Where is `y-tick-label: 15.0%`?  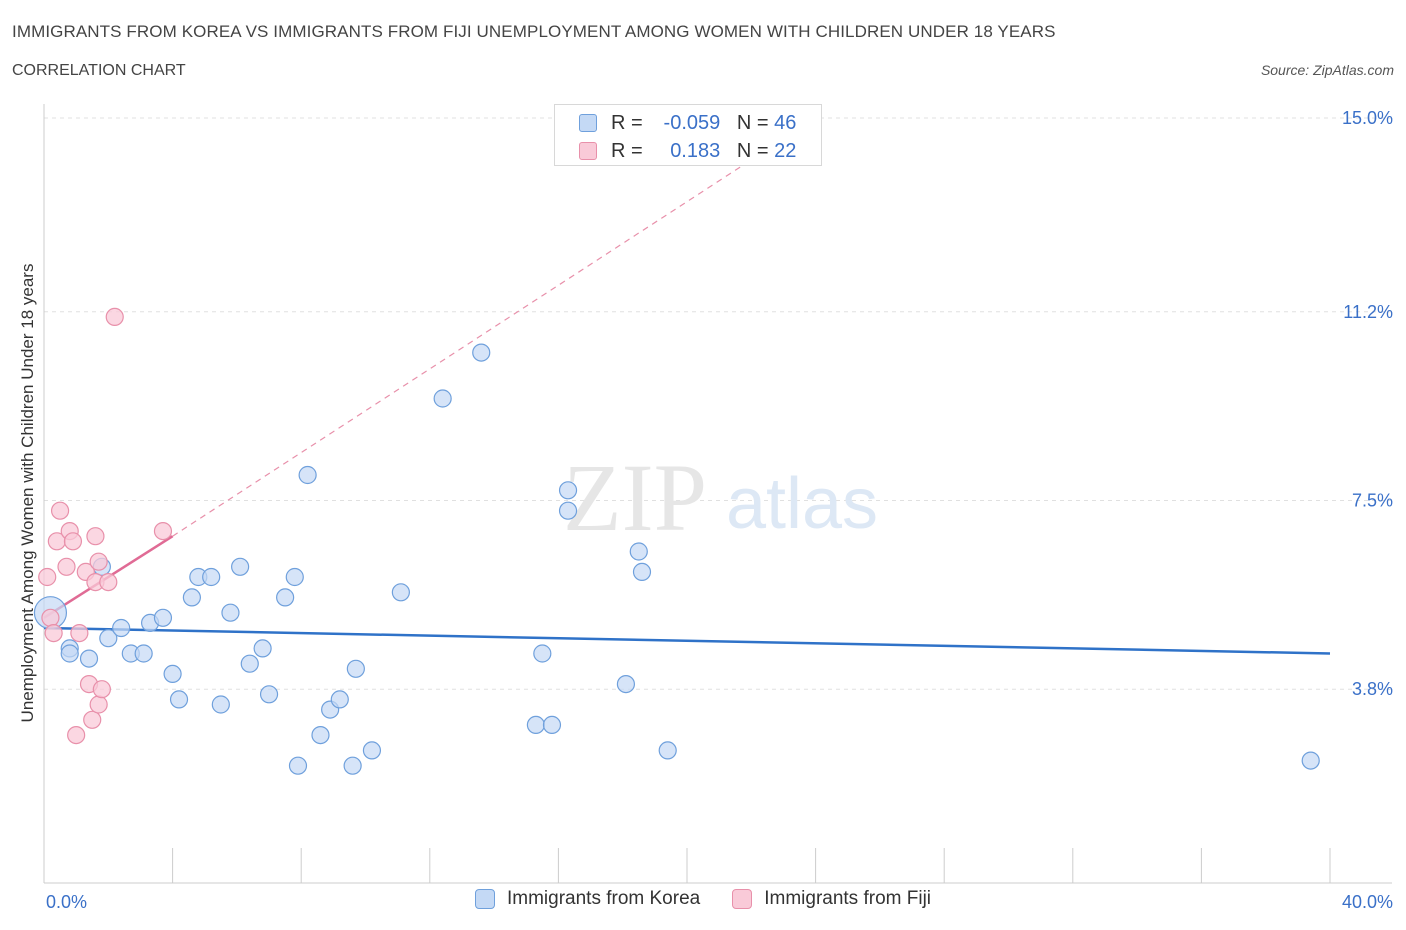 y-tick-label: 15.0% is located at coordinates (1367, 118).